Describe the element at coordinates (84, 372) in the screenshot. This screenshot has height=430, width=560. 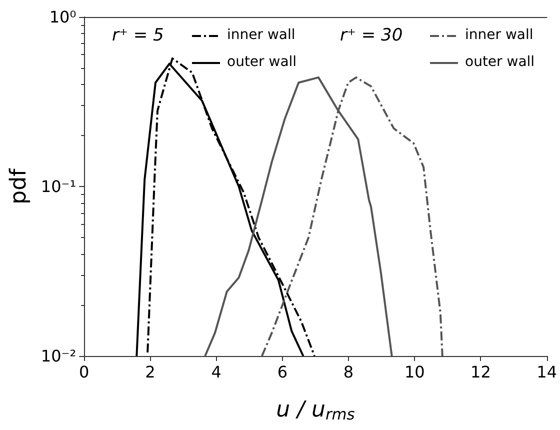
I see `x-tick-label: 0` at that location.